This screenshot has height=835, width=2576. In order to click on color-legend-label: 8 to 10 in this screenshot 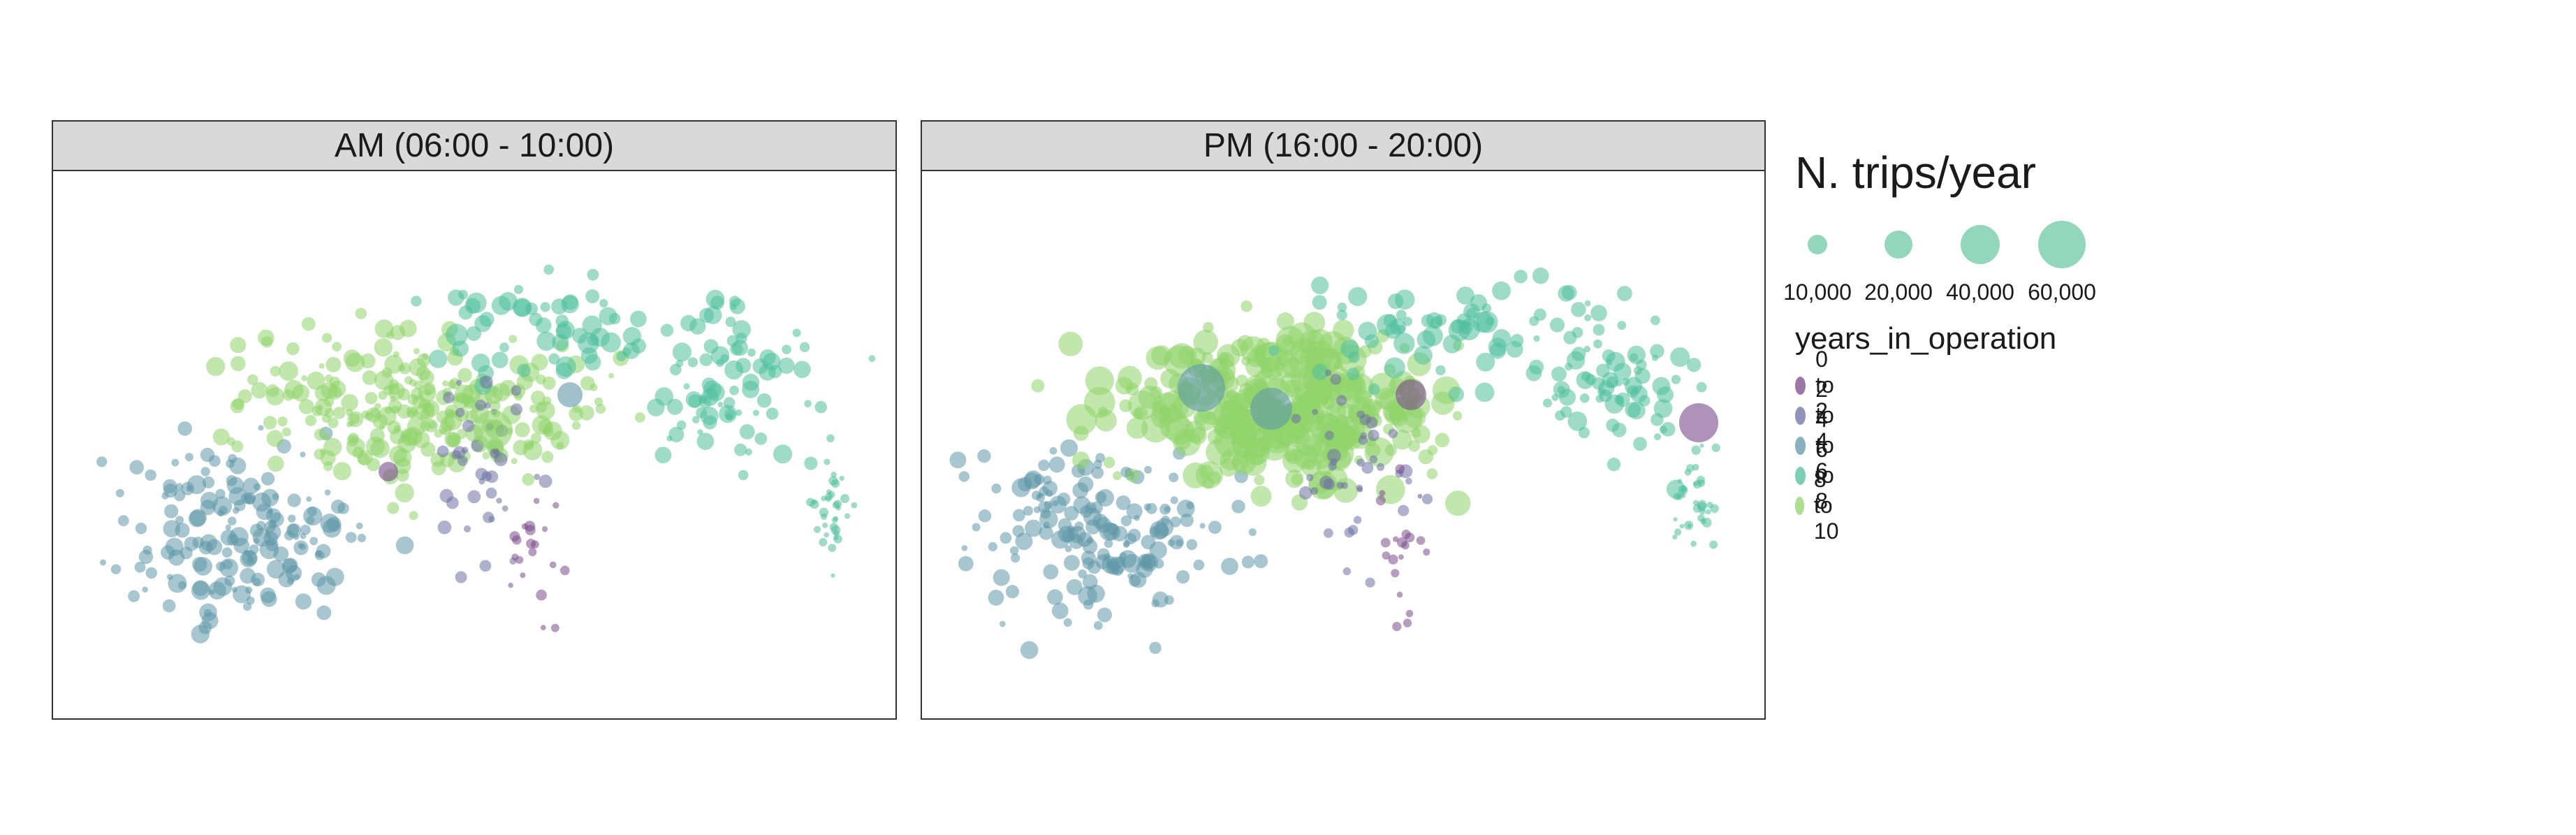, I will do `click(1826, 506)`.